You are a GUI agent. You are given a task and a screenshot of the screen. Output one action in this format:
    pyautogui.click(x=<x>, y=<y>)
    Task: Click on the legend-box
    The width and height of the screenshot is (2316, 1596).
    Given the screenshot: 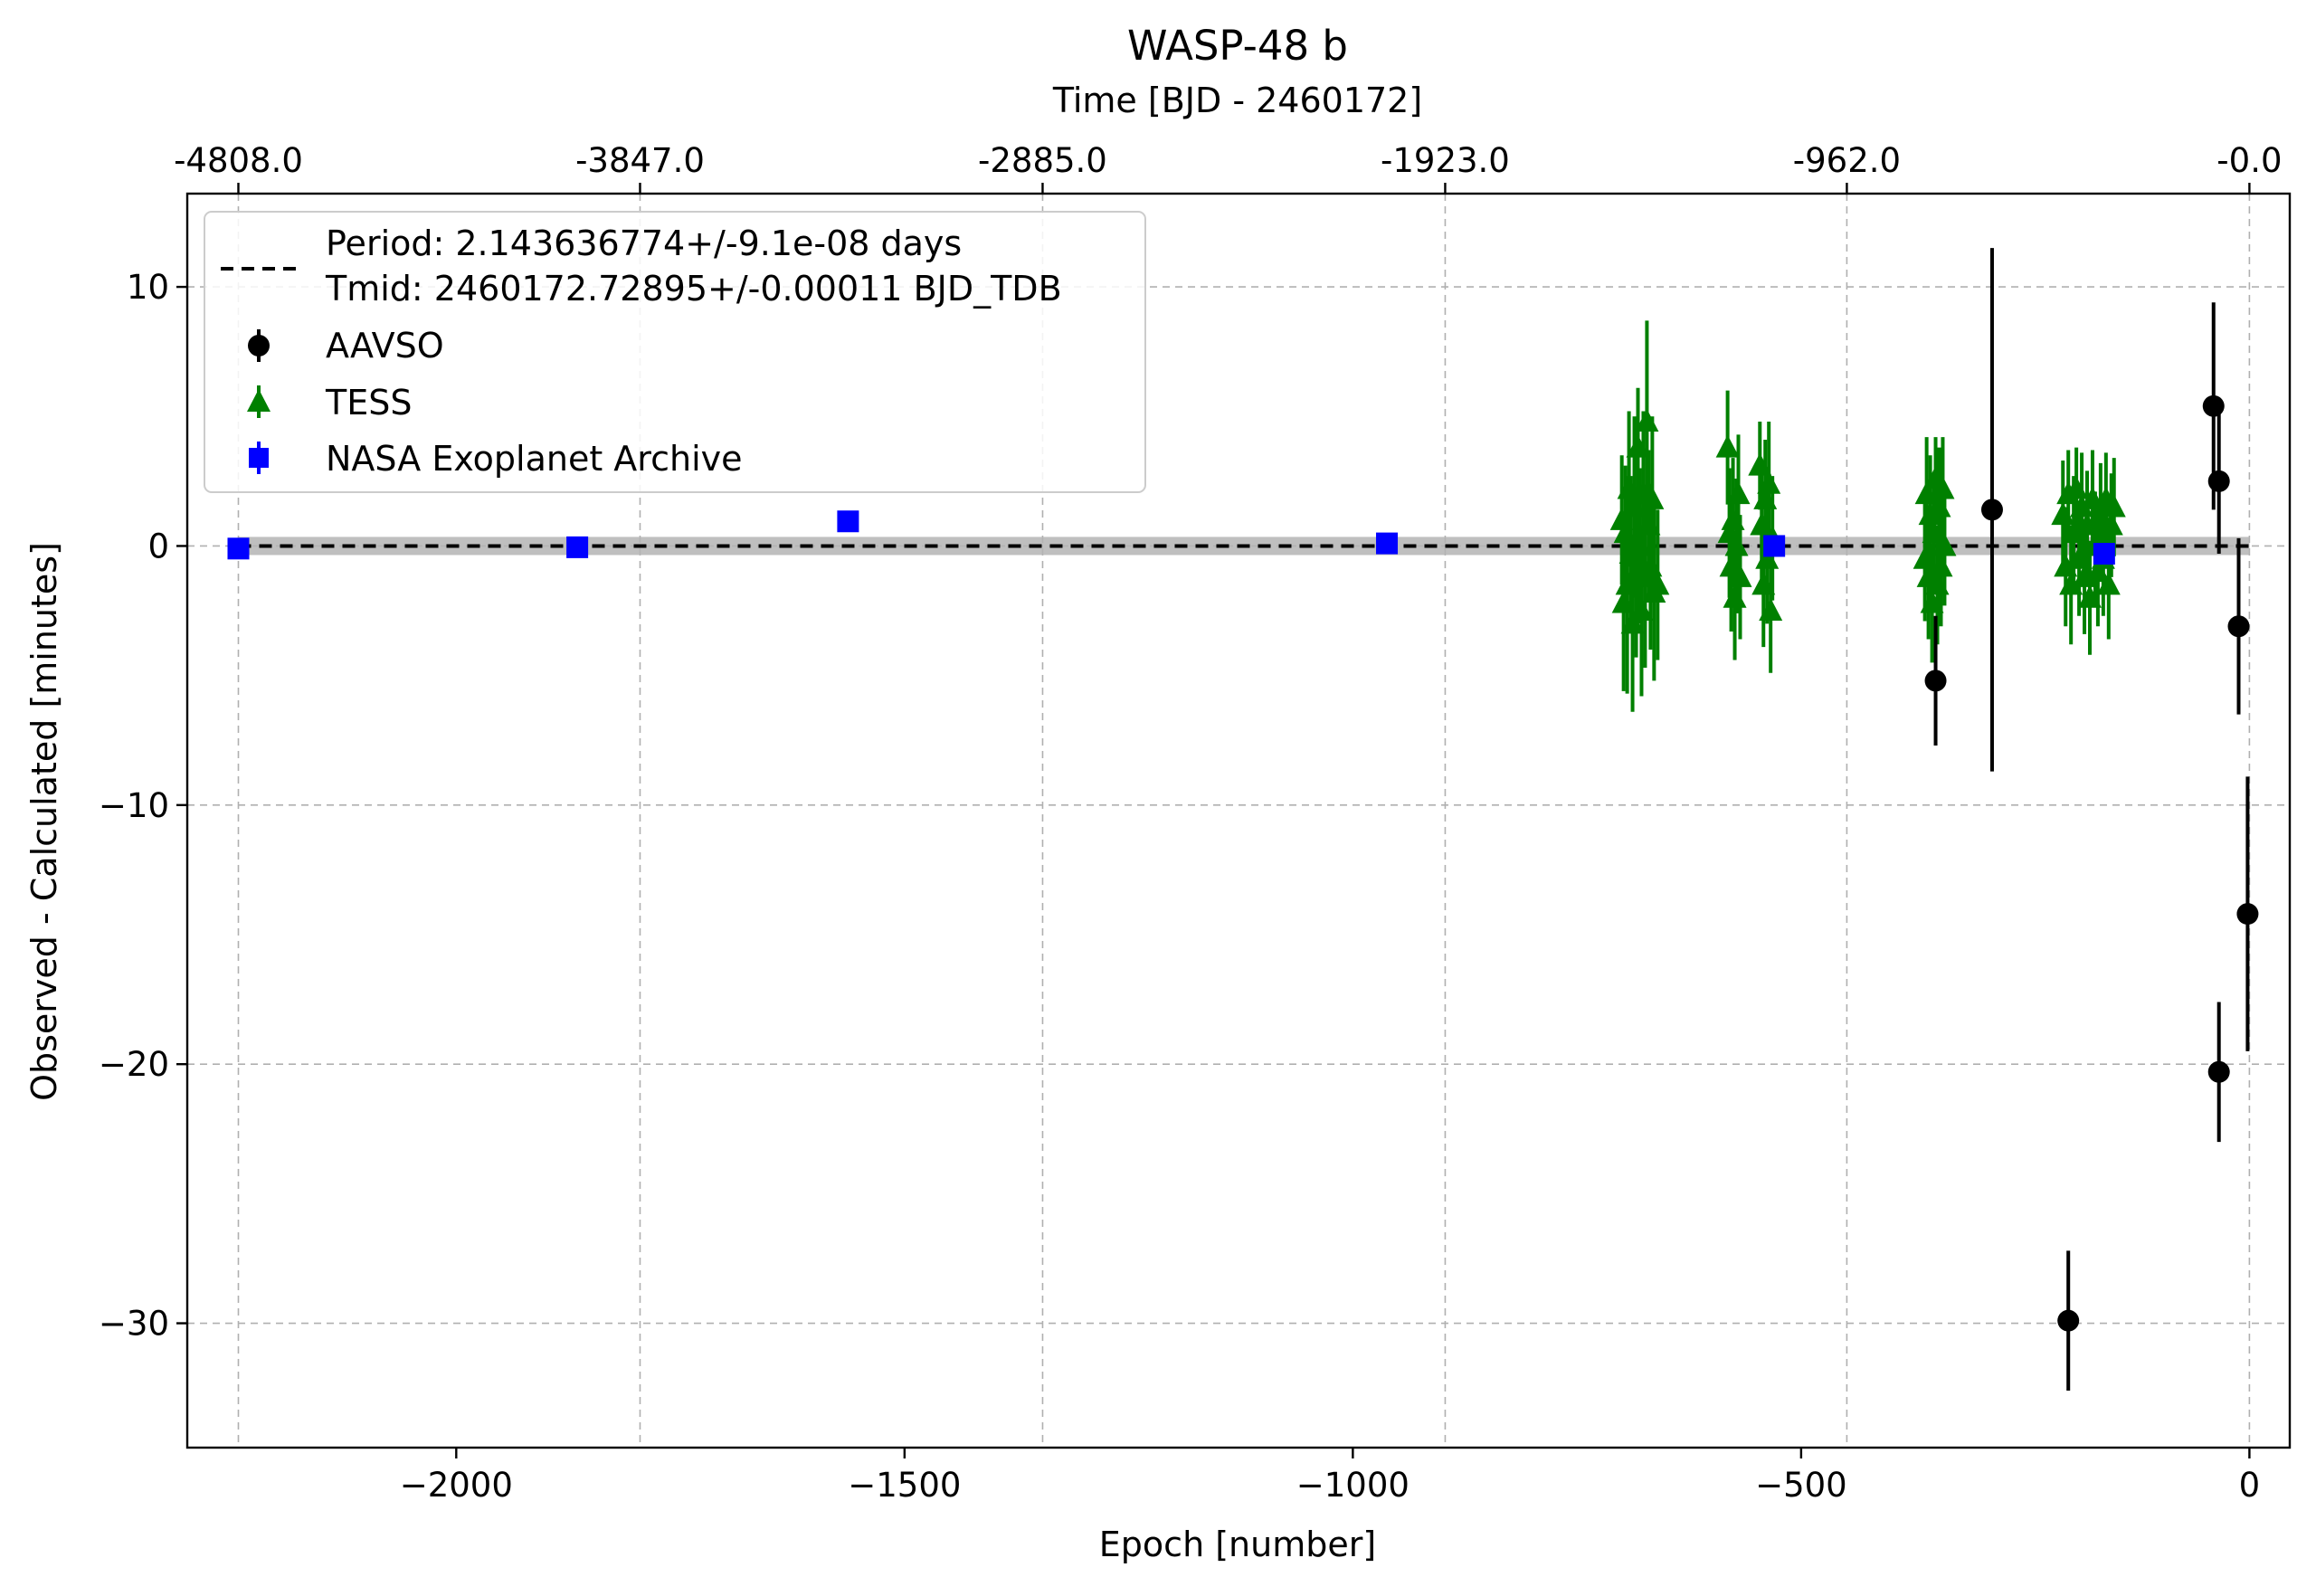 What is the action you would take?
    pyautogui.click(x=675, y=352)
    